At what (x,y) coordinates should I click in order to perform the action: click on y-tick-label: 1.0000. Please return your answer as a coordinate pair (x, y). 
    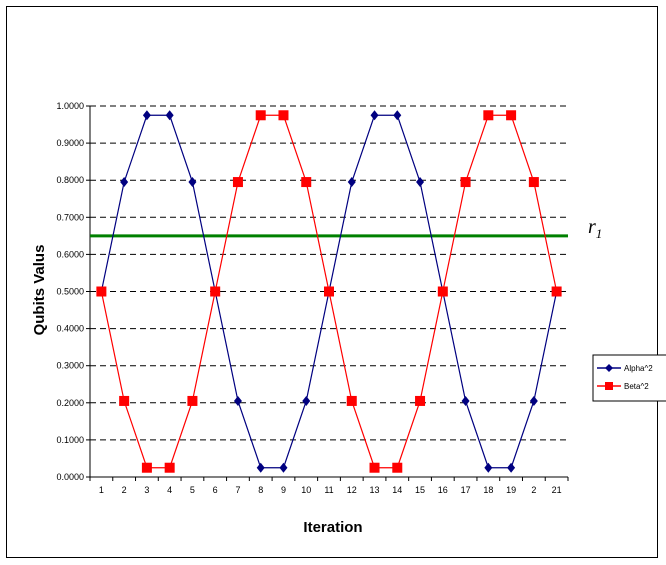
    Looking at the image, I should click on (70, 106).